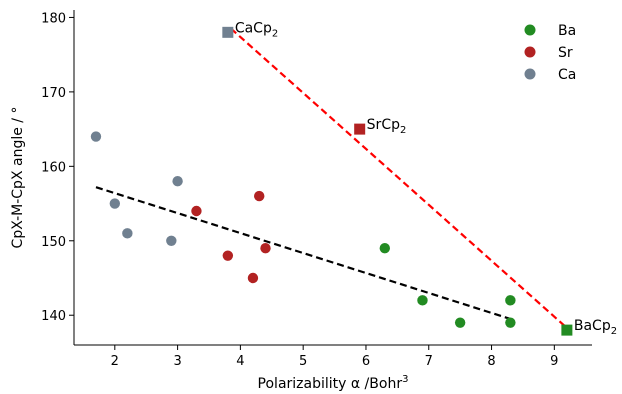 The height and width of the screenshot is (394, 622). Describe the element at coordinates (53, 93) in the screenshot. I see `y-tick-label: 170` at that location.